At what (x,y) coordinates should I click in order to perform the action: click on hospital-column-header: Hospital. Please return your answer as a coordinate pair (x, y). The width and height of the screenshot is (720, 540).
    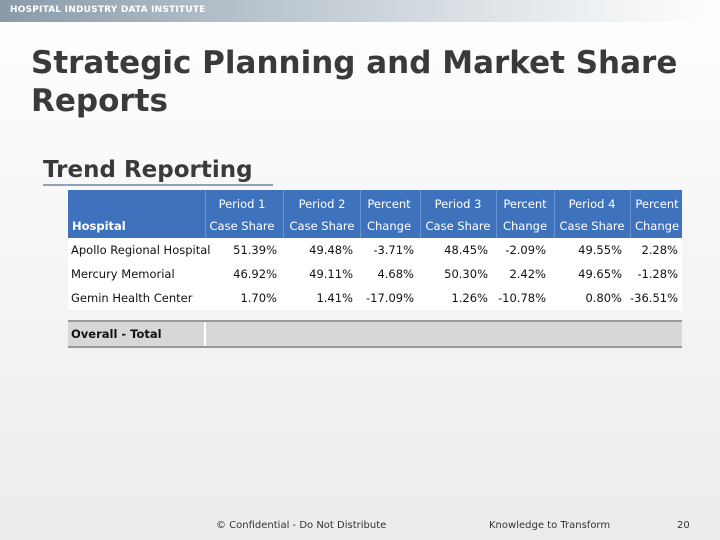
    Looking at the image, I should click on (99, 226).